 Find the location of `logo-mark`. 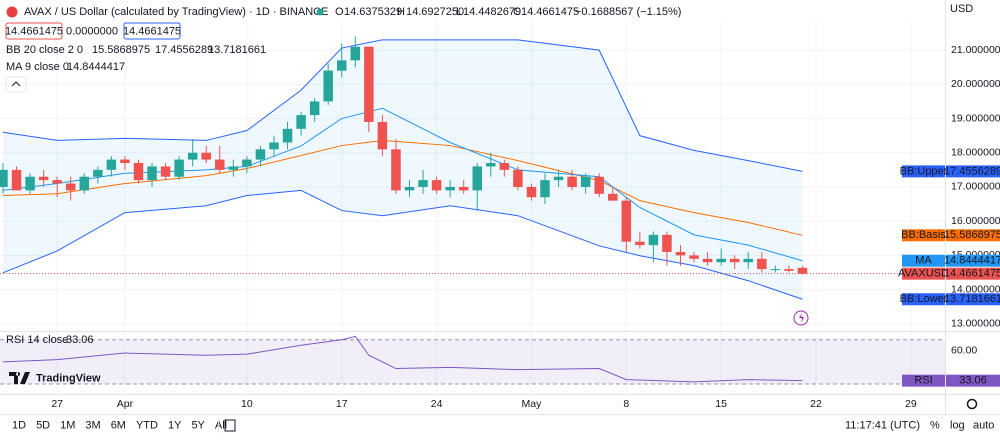

logo-mark is located at coordinates (19, 378).